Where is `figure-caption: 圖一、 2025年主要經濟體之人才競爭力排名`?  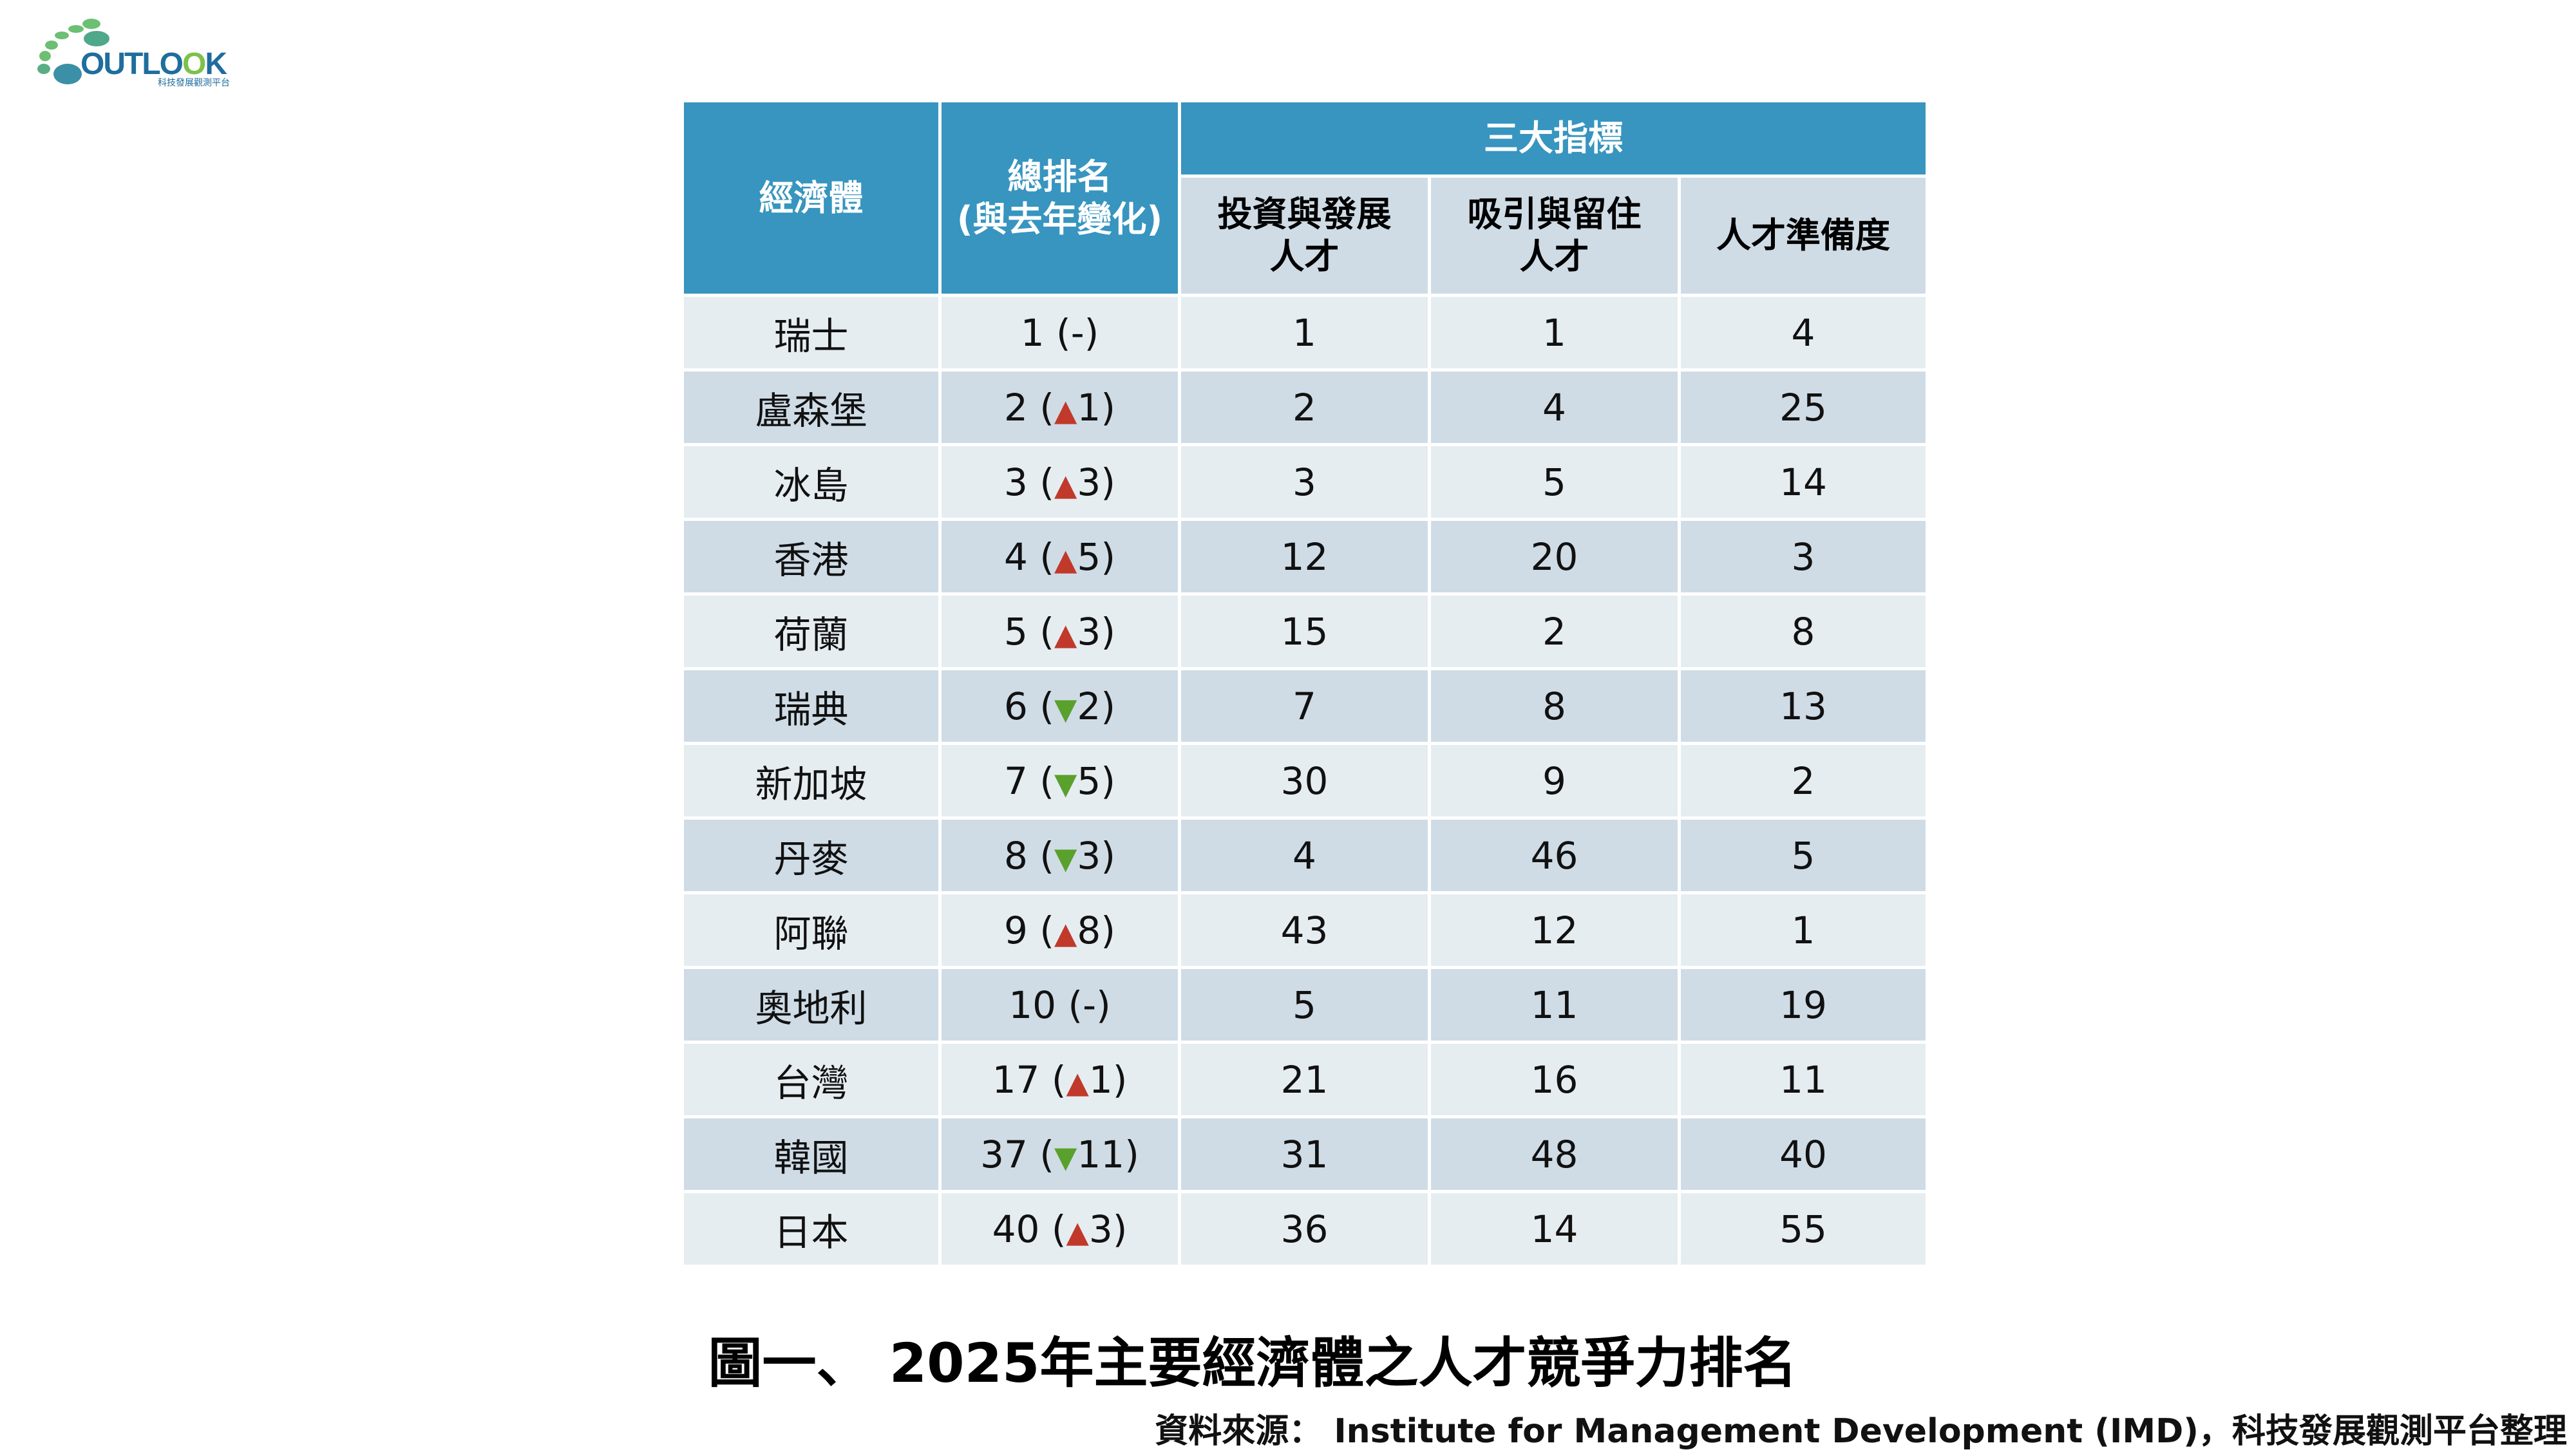 figure-caption: 圖一、 2025年主要經濟體之人才競爭力排名 is located at coordinates (1253, 1363).